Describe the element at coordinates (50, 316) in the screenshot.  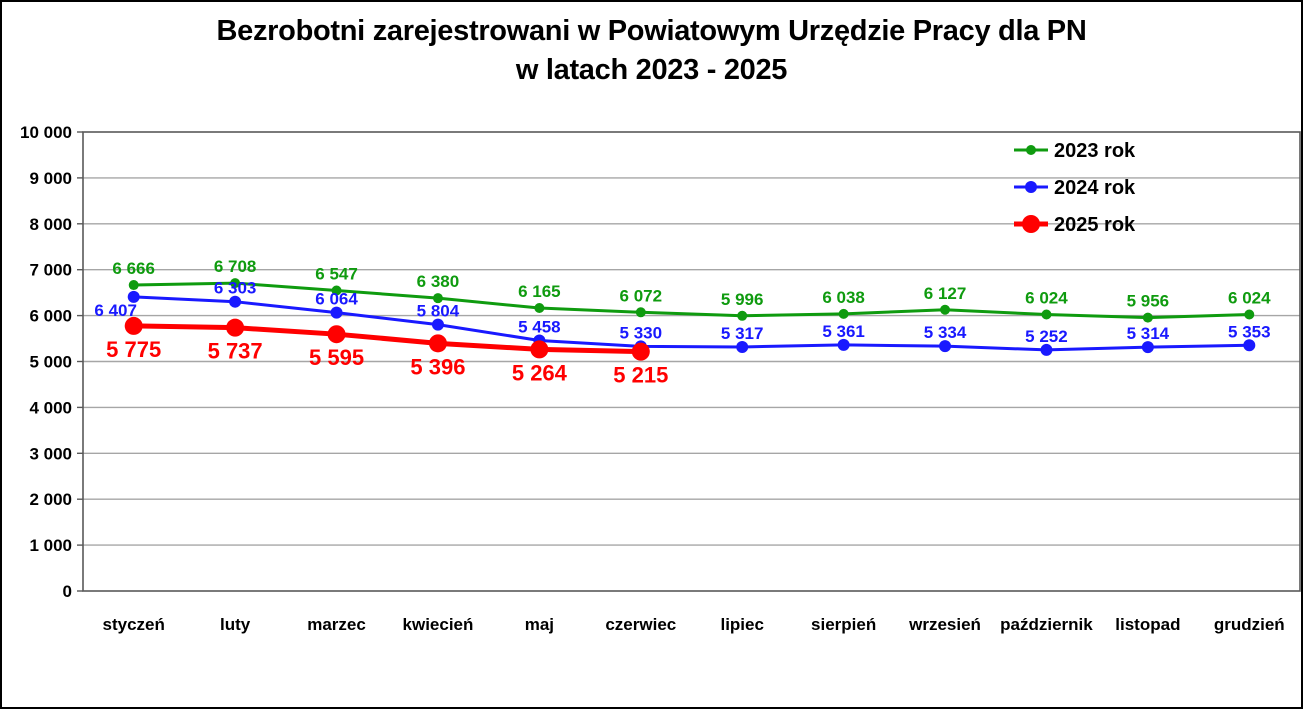
I see `y-axis-label: 6 000` at that location.